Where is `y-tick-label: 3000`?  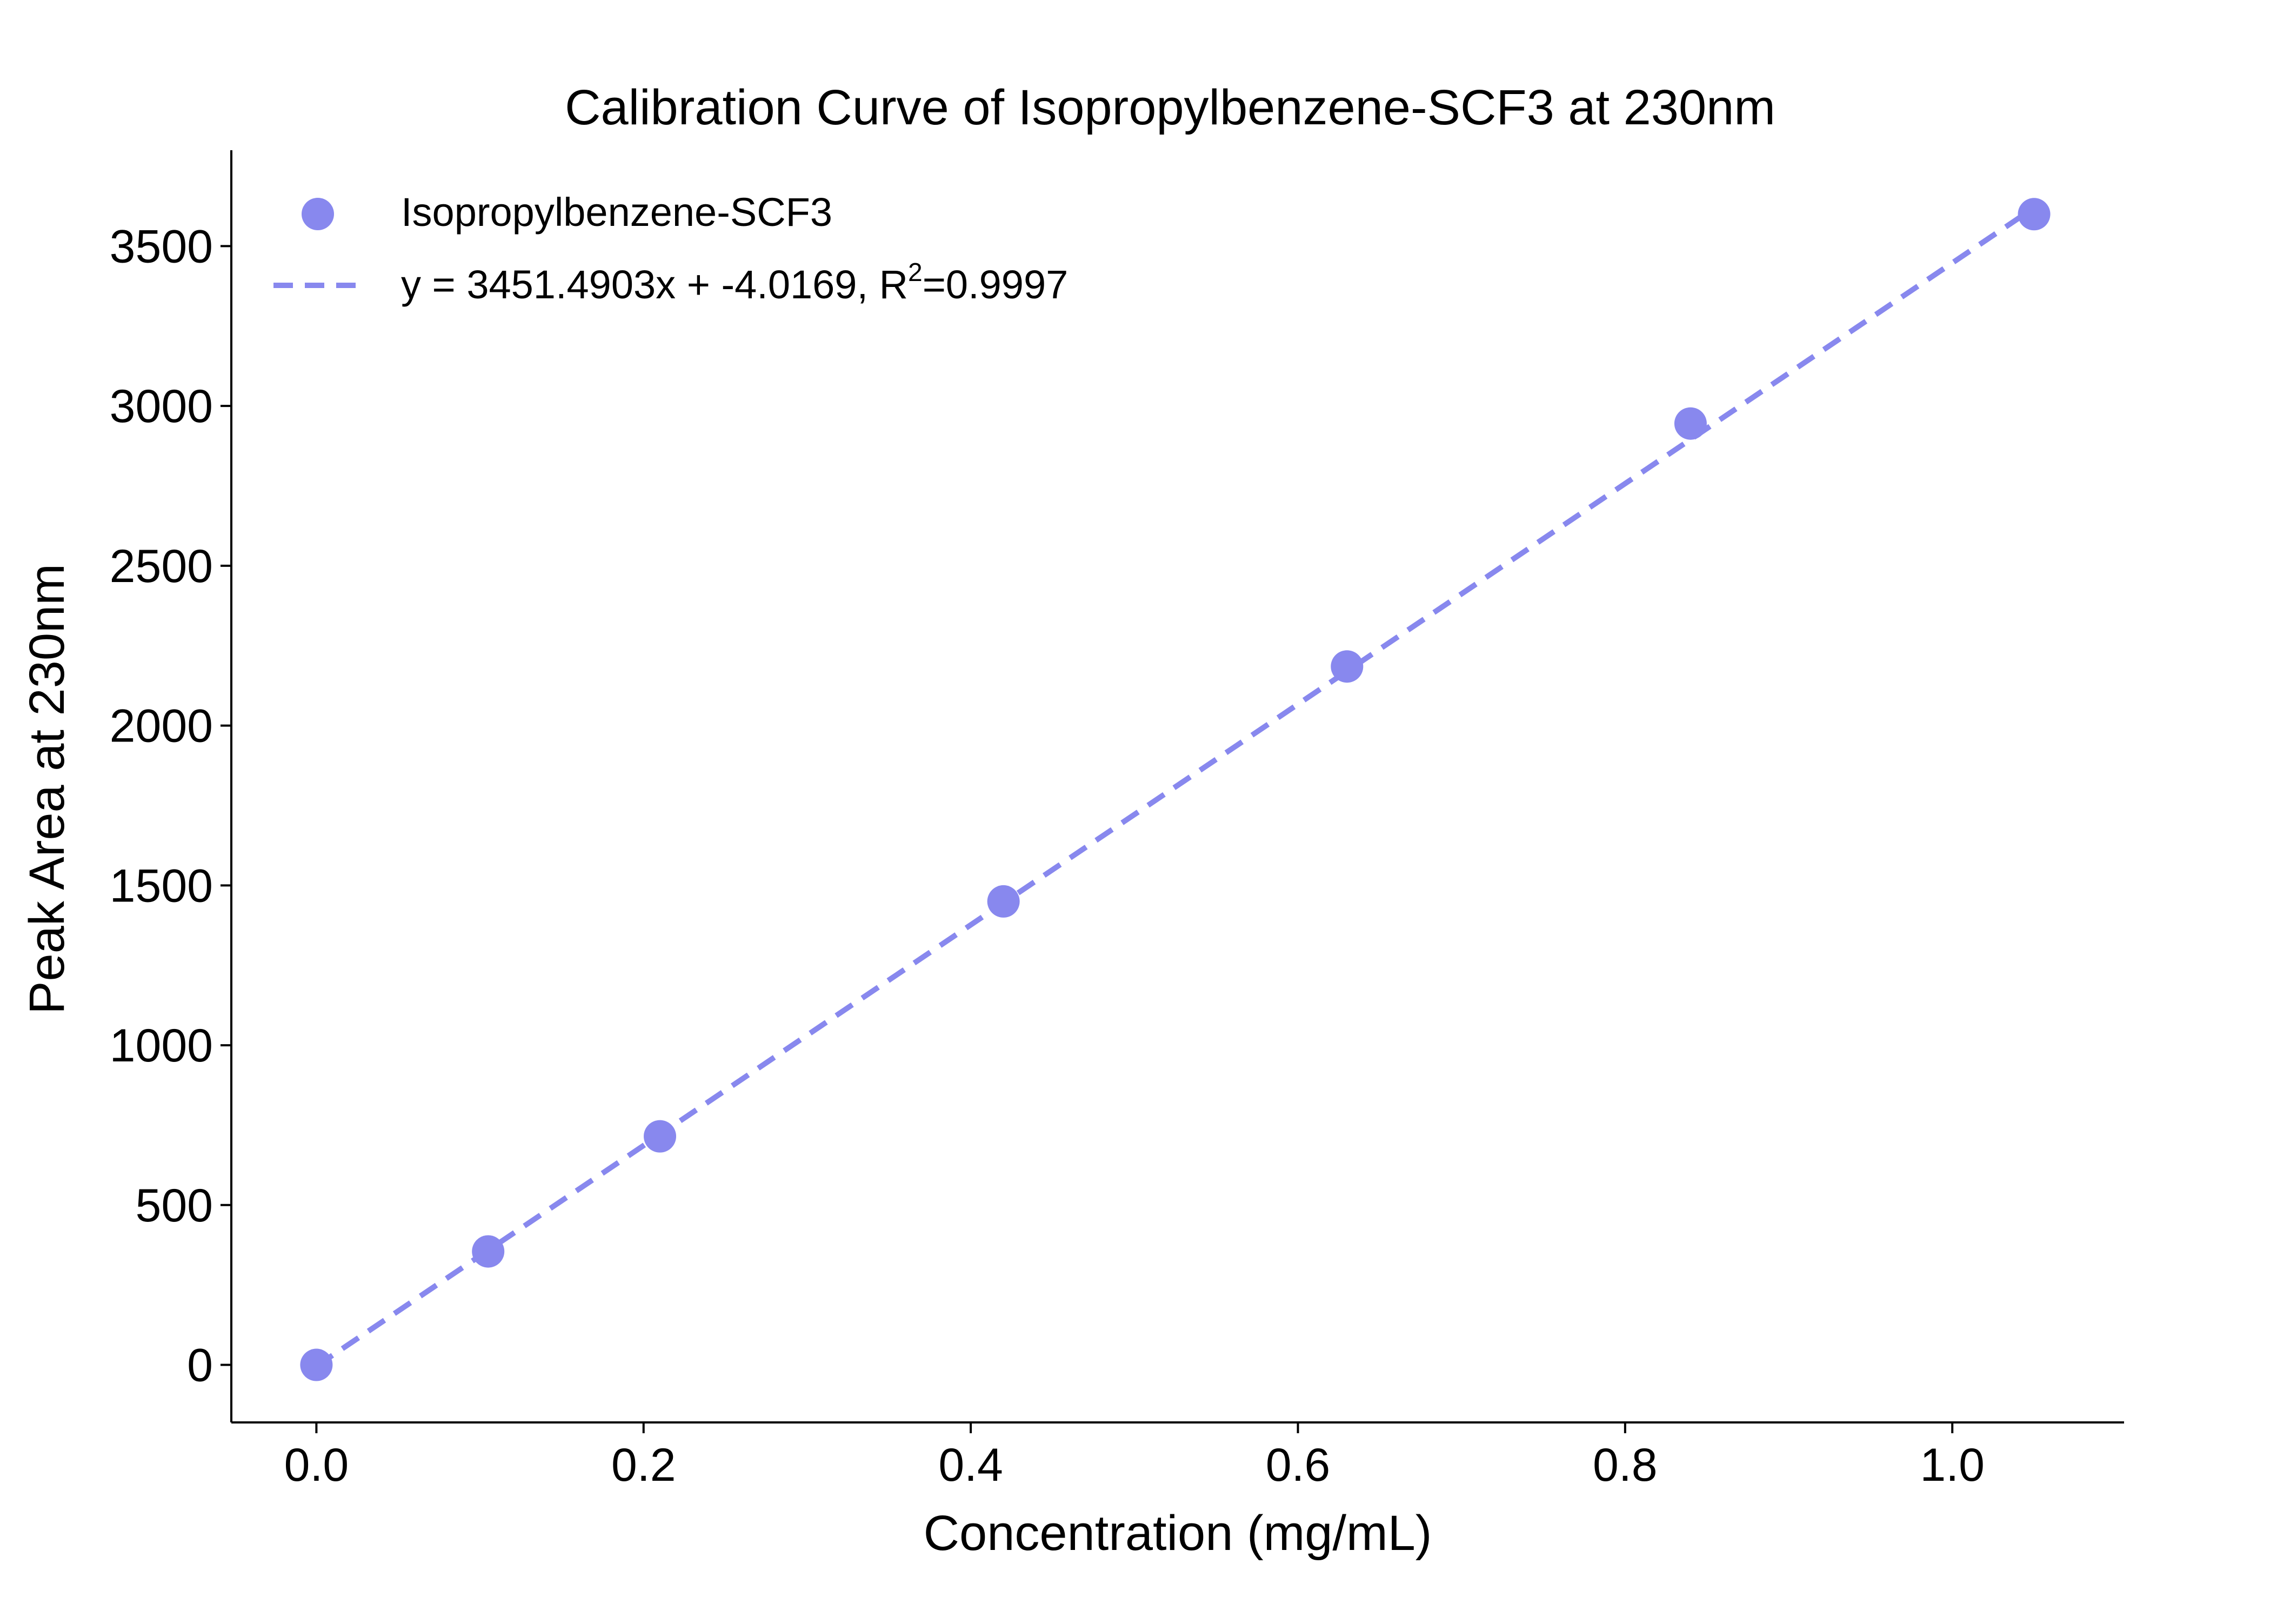 y-tick-label: 3000 is located at coordinates (161, 406).